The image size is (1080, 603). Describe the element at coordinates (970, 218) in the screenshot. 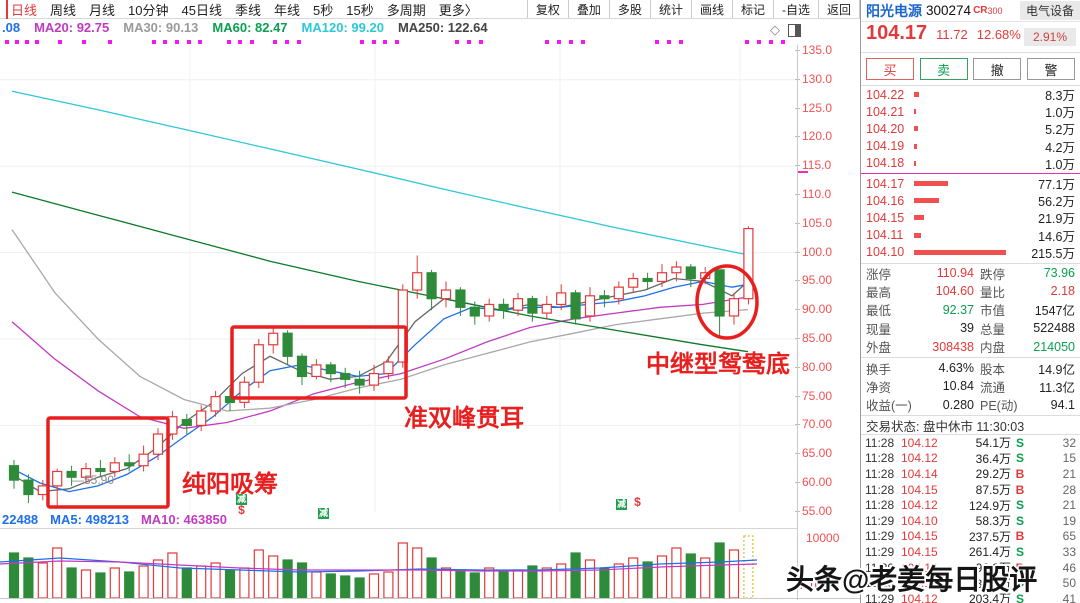

I see `book-row-bid: 104.15 21.9万` at that location.